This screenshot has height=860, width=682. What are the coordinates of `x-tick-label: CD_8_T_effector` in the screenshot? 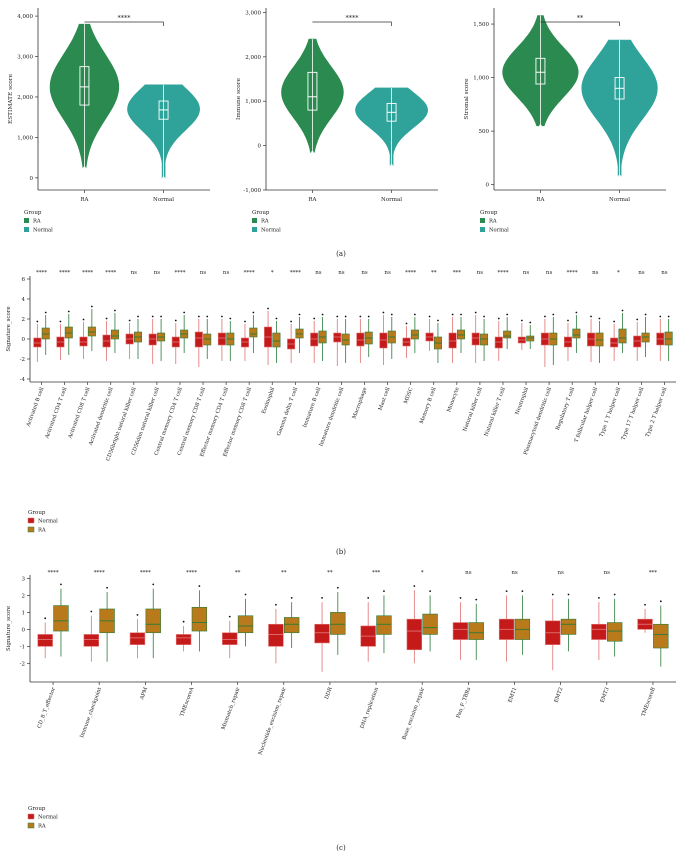 It's located at (47, 707).